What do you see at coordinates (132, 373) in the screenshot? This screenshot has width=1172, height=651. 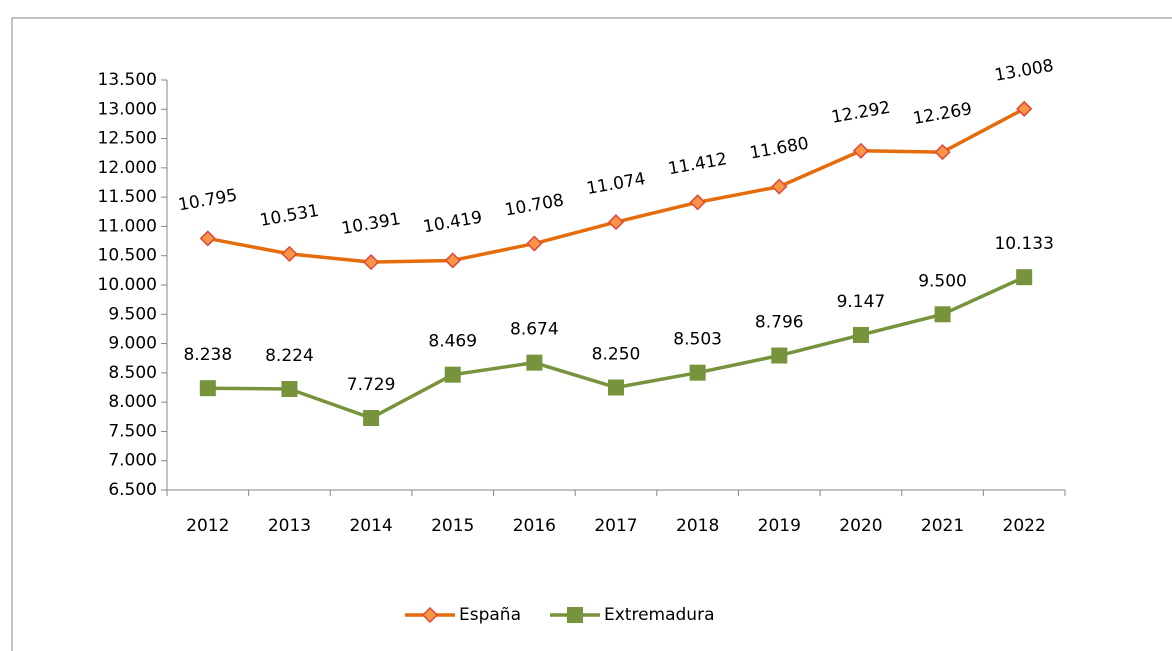 I see `y-tick-label: 8.500` at bounding box center [132, 373].